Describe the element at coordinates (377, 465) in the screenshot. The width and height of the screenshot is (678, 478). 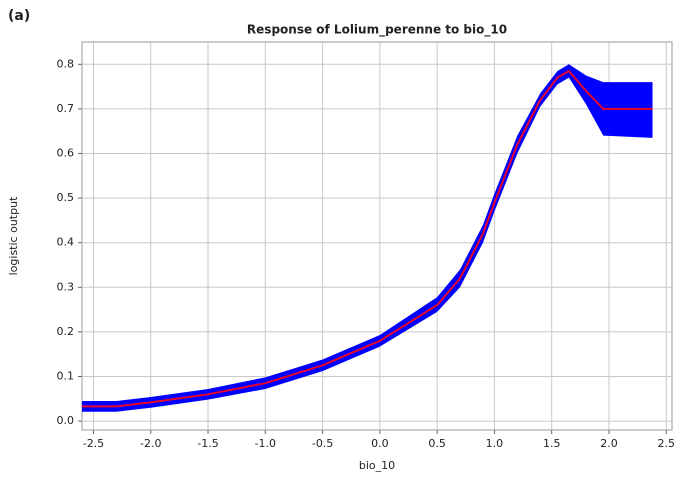
I see `x-axis-label: bio_10` at that location.